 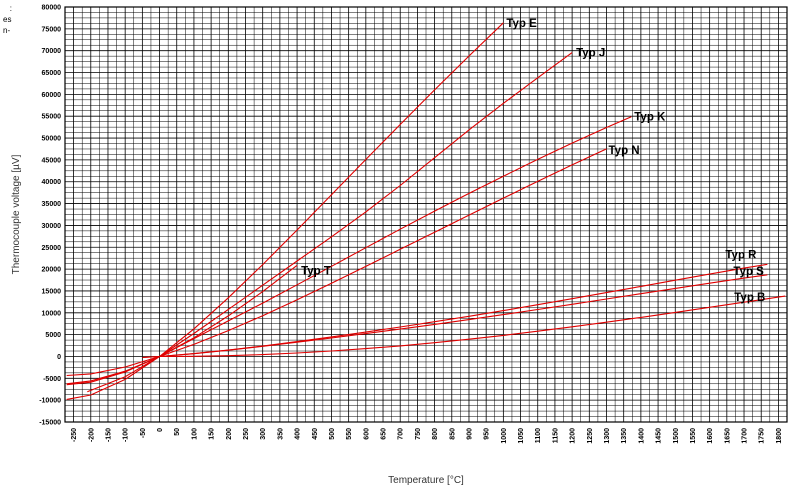 What do you see at coordinates (573, 436) in the screenshot?
I see `x-tick-label: 1200` at bounding box center [573, 436].